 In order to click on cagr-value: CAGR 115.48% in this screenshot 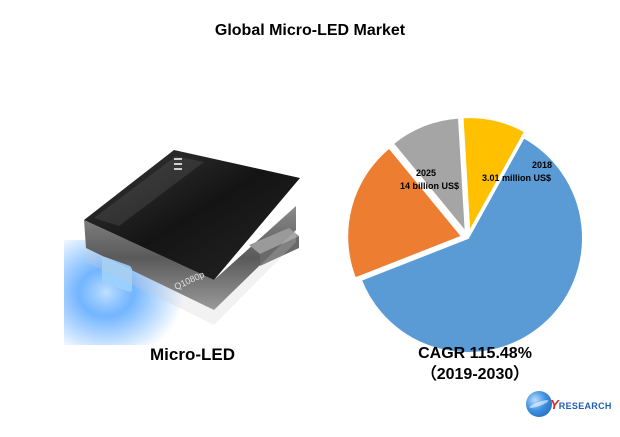, I will do `click(475, 353)`.